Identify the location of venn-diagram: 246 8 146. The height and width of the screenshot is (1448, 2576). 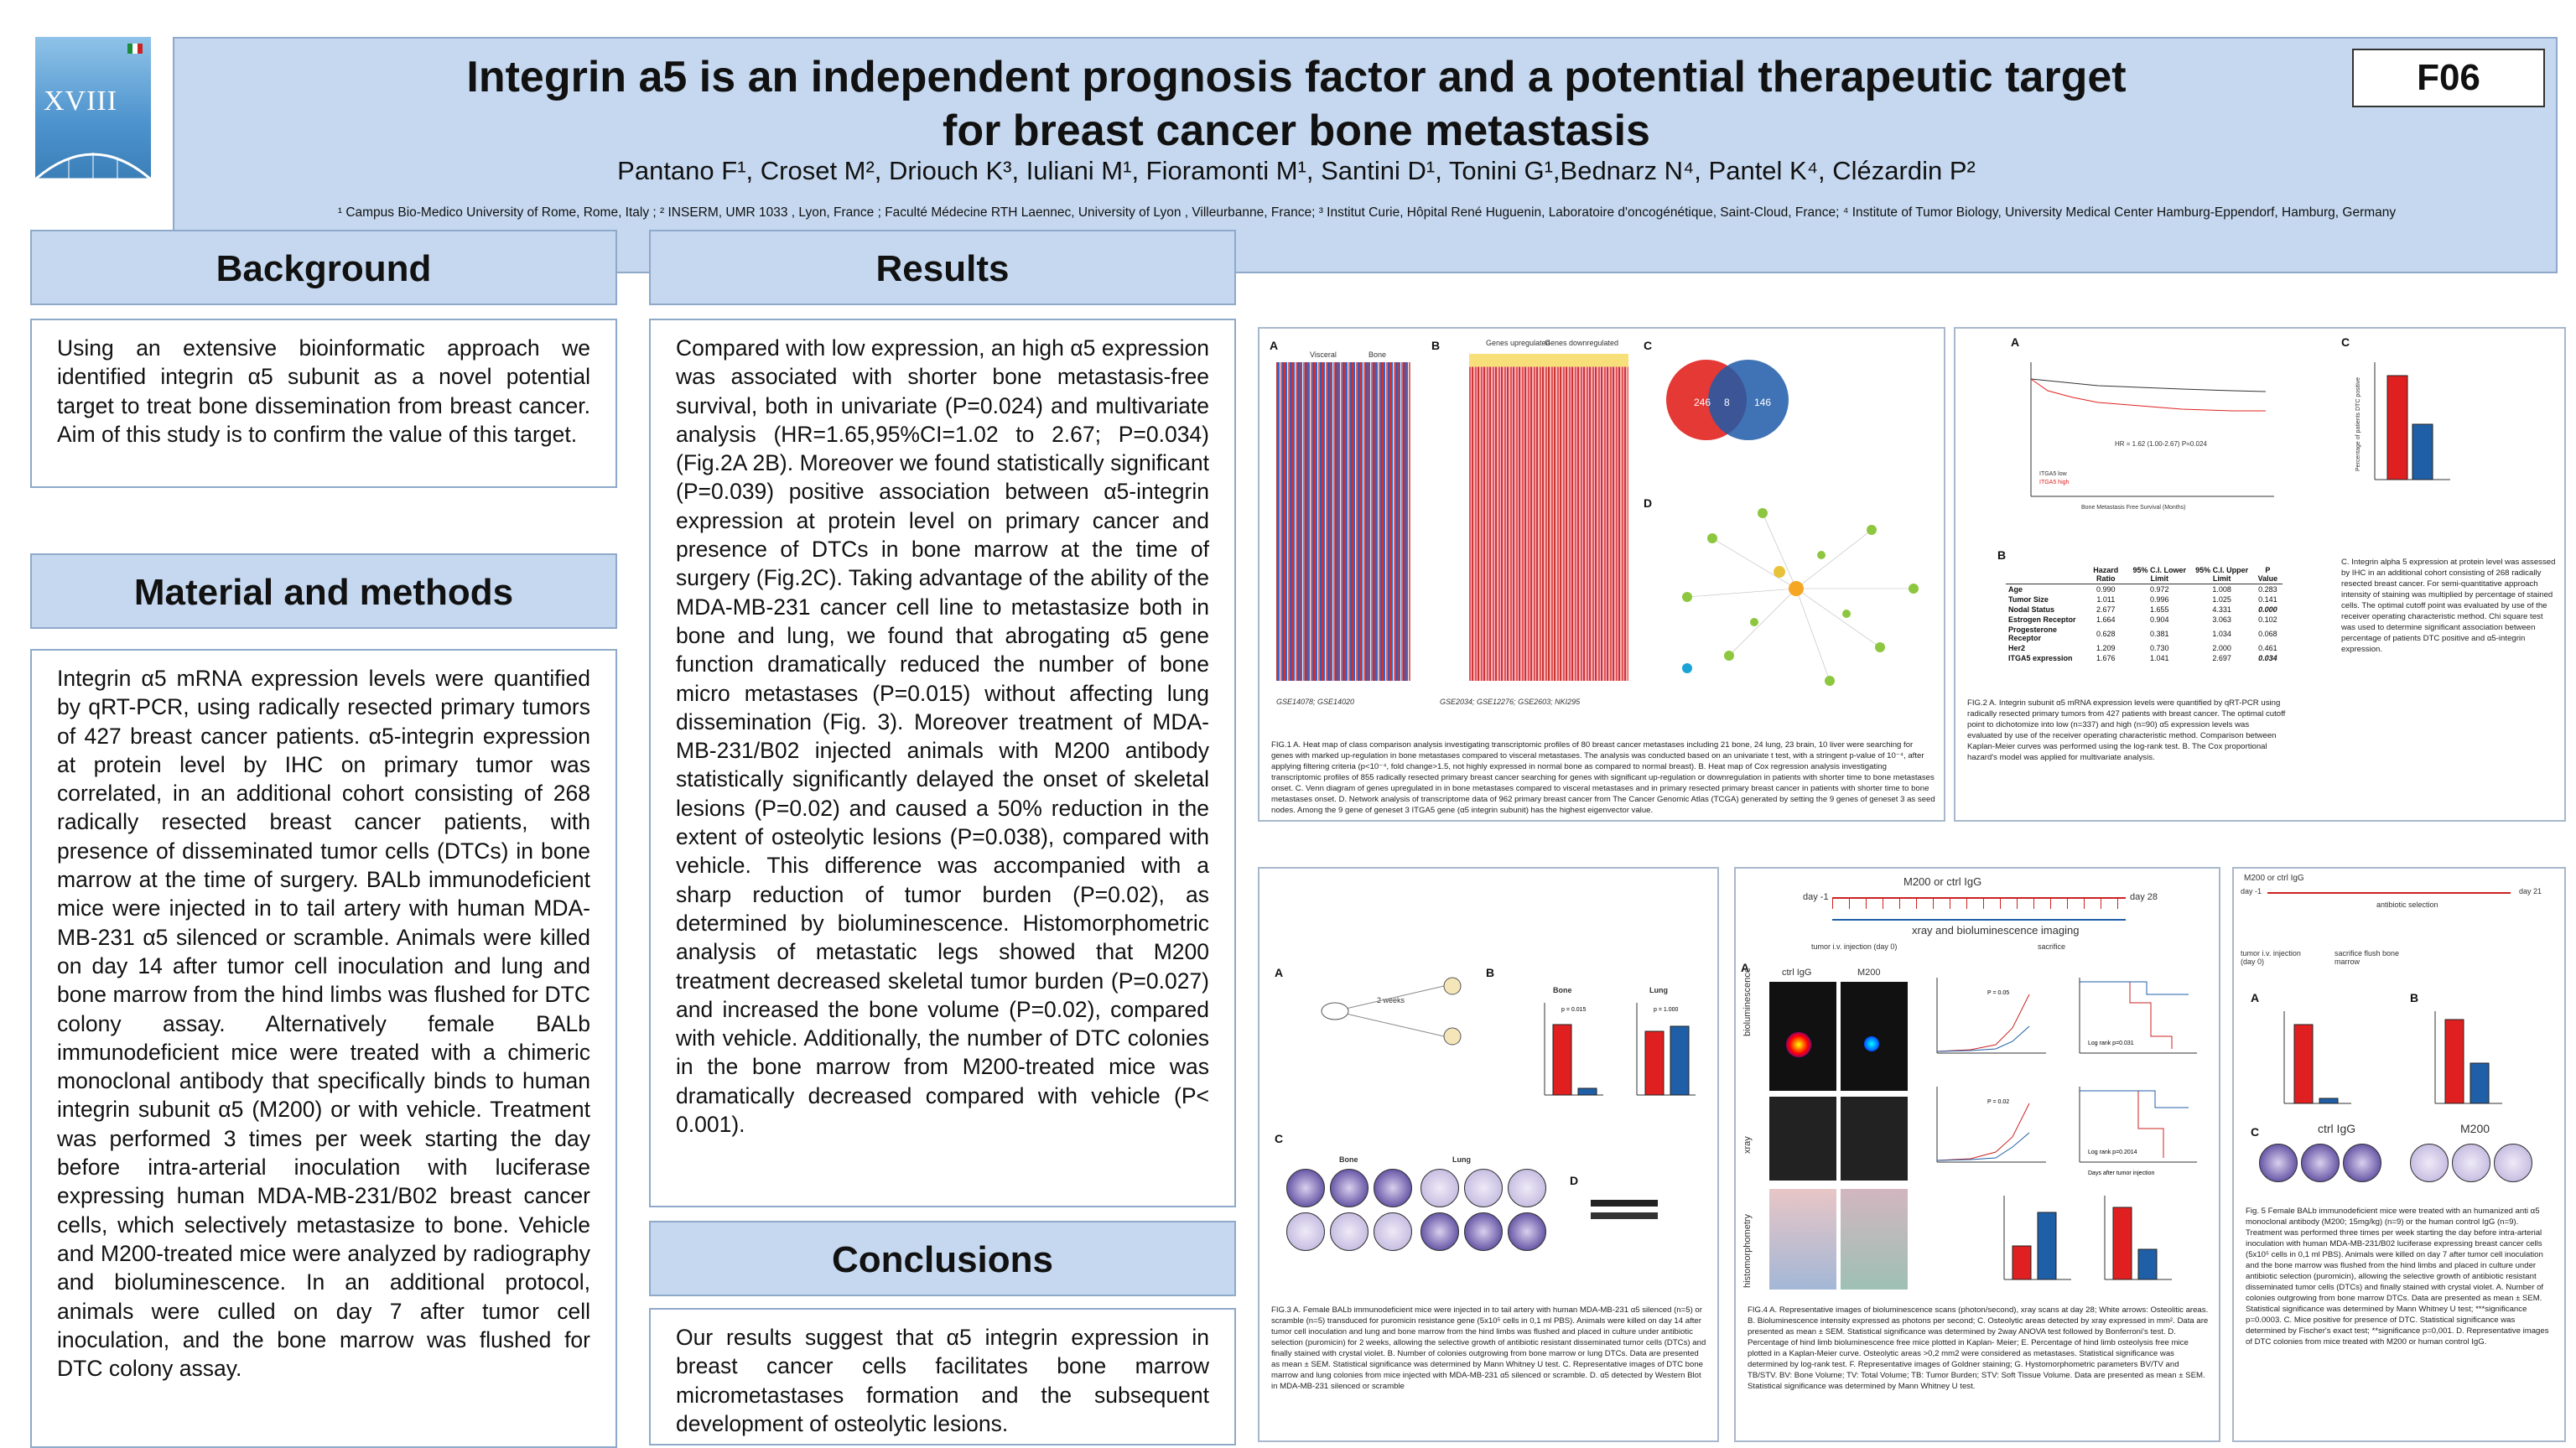
(1727, 400).